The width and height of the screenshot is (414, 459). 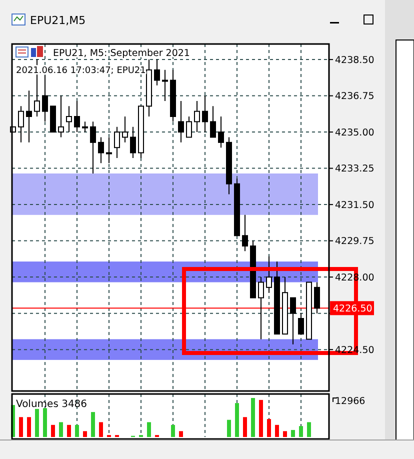 What do you see at coordinates (354, 96) in the screenshot?
I see `y-tick-label: 4236.75` at bounding box center [354, 96].